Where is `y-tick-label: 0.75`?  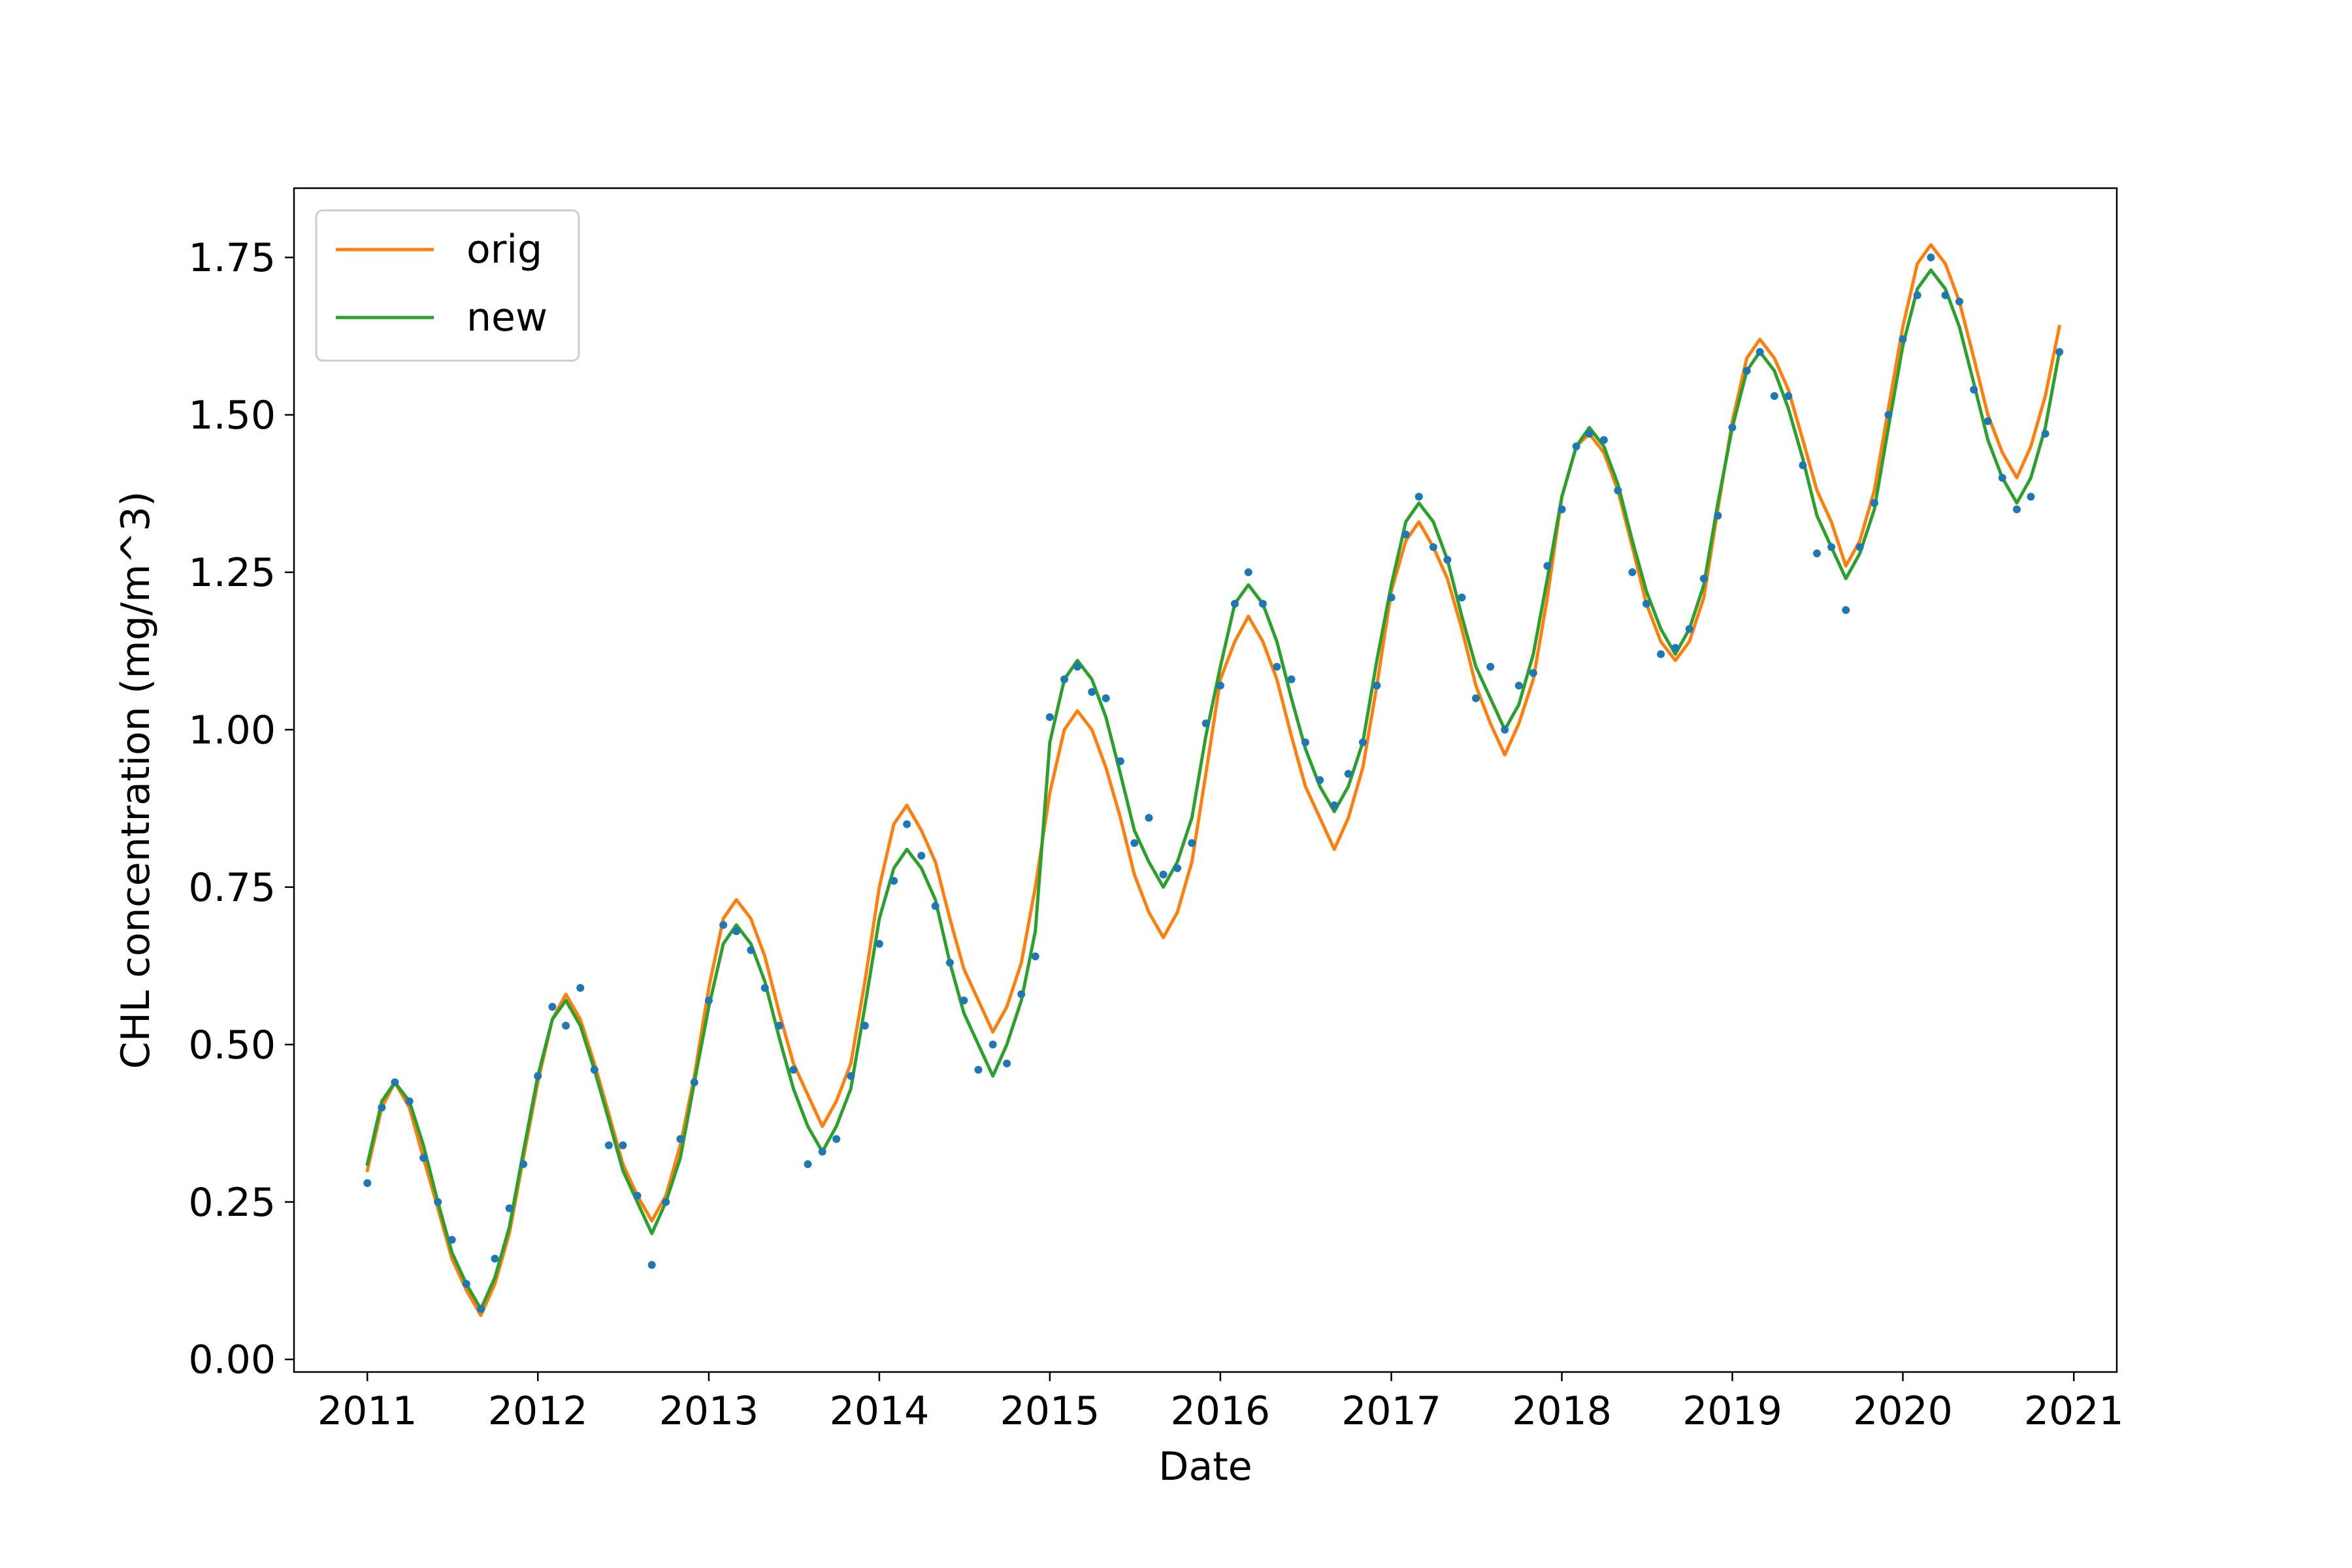
y-tick-label: 0.75 is located at coordinates (232, 888).